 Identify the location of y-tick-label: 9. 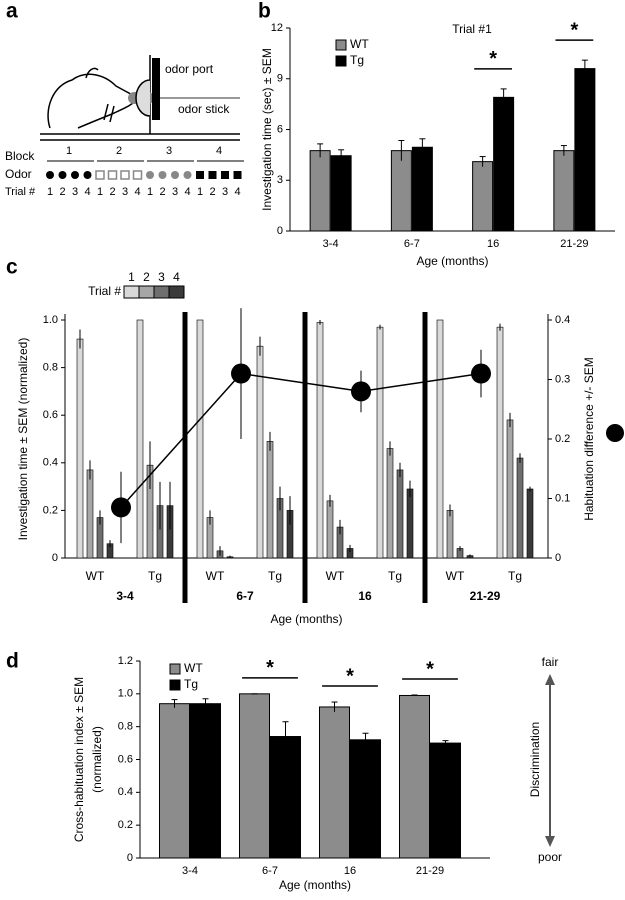
(280, 79).